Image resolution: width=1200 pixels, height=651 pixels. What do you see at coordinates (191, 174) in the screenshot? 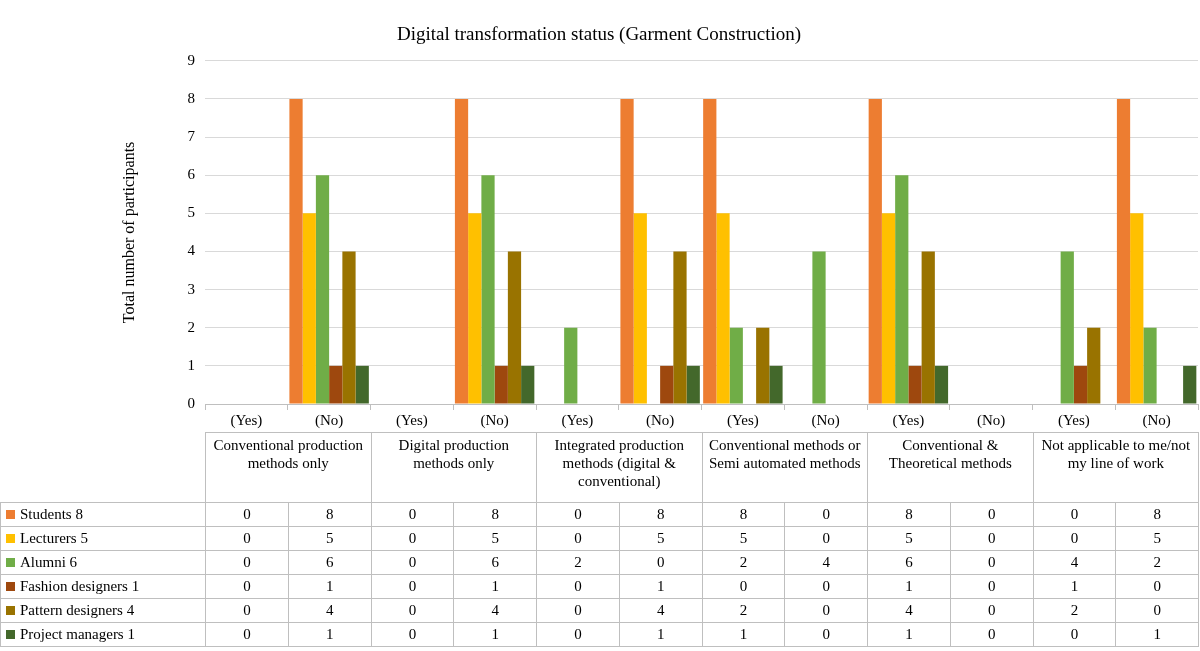
I see `y-tick-label: 6` at bounding box center [191, 174].